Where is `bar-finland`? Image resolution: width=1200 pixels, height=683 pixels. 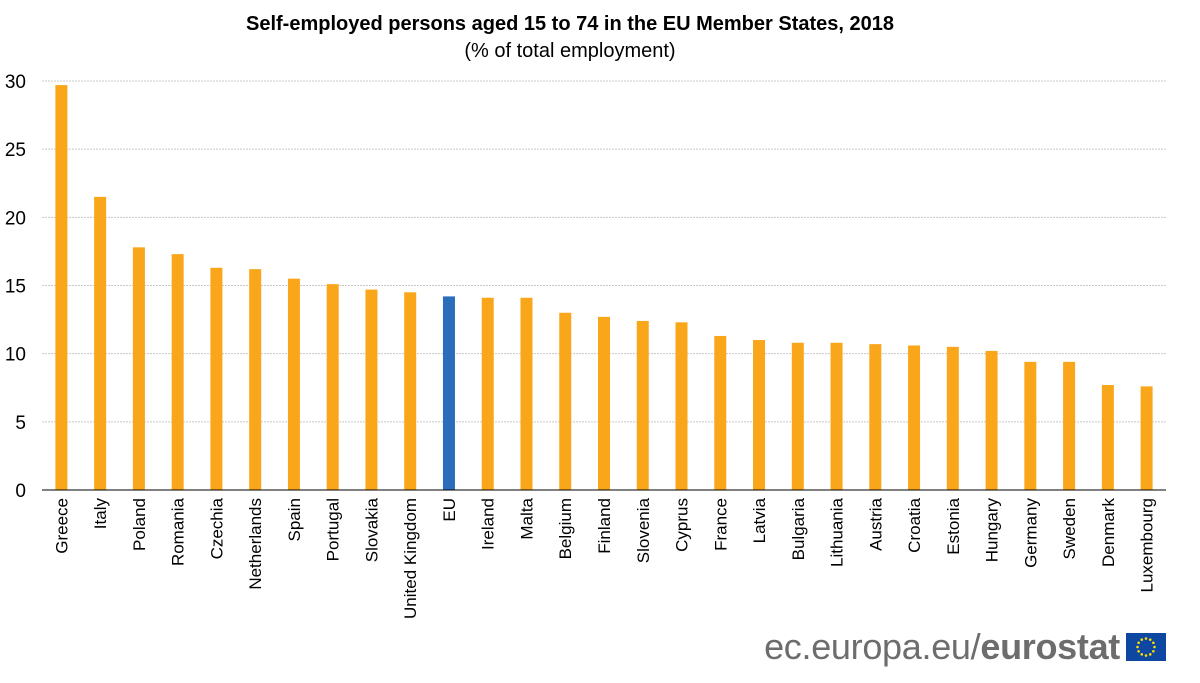
bar-finland is located at coordinates (604, 403).